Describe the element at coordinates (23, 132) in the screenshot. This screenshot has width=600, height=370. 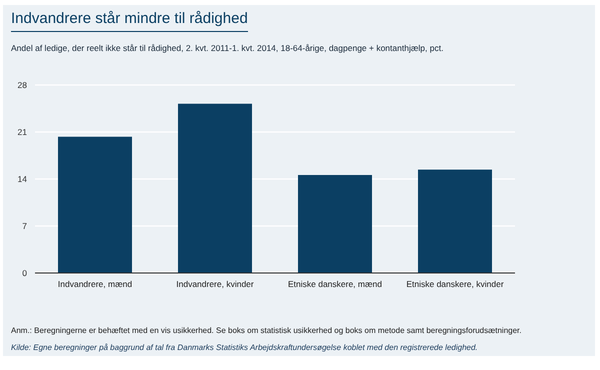
I see `y-tick-label: 21` at that location.